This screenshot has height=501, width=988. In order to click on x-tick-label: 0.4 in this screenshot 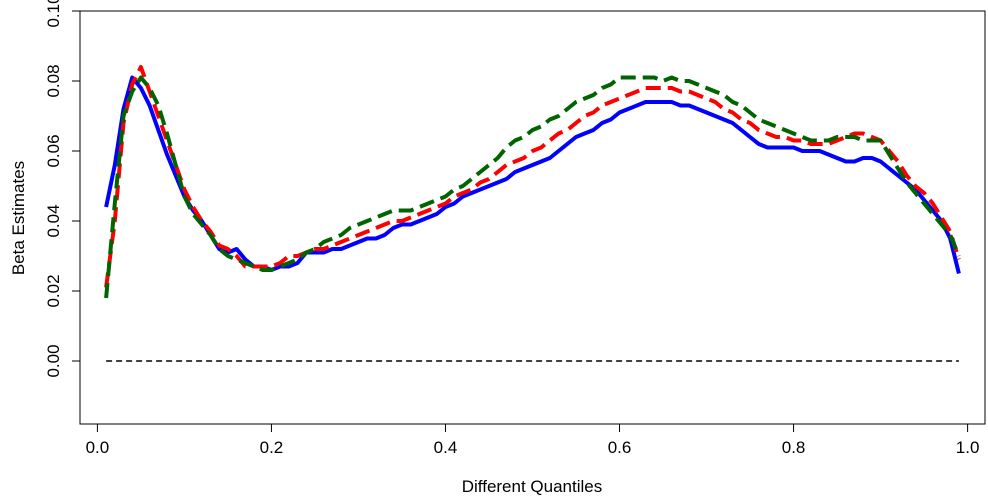, I will do `click(446, 447)`.